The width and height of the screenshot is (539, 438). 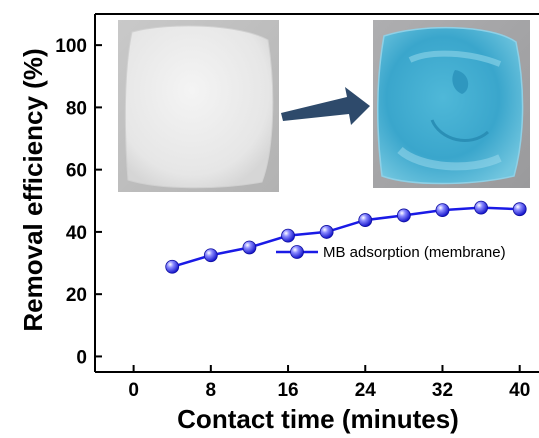 I want to click on y-axis-ticks: 0 20 40 60 80 100, so click(x=78, y=202).